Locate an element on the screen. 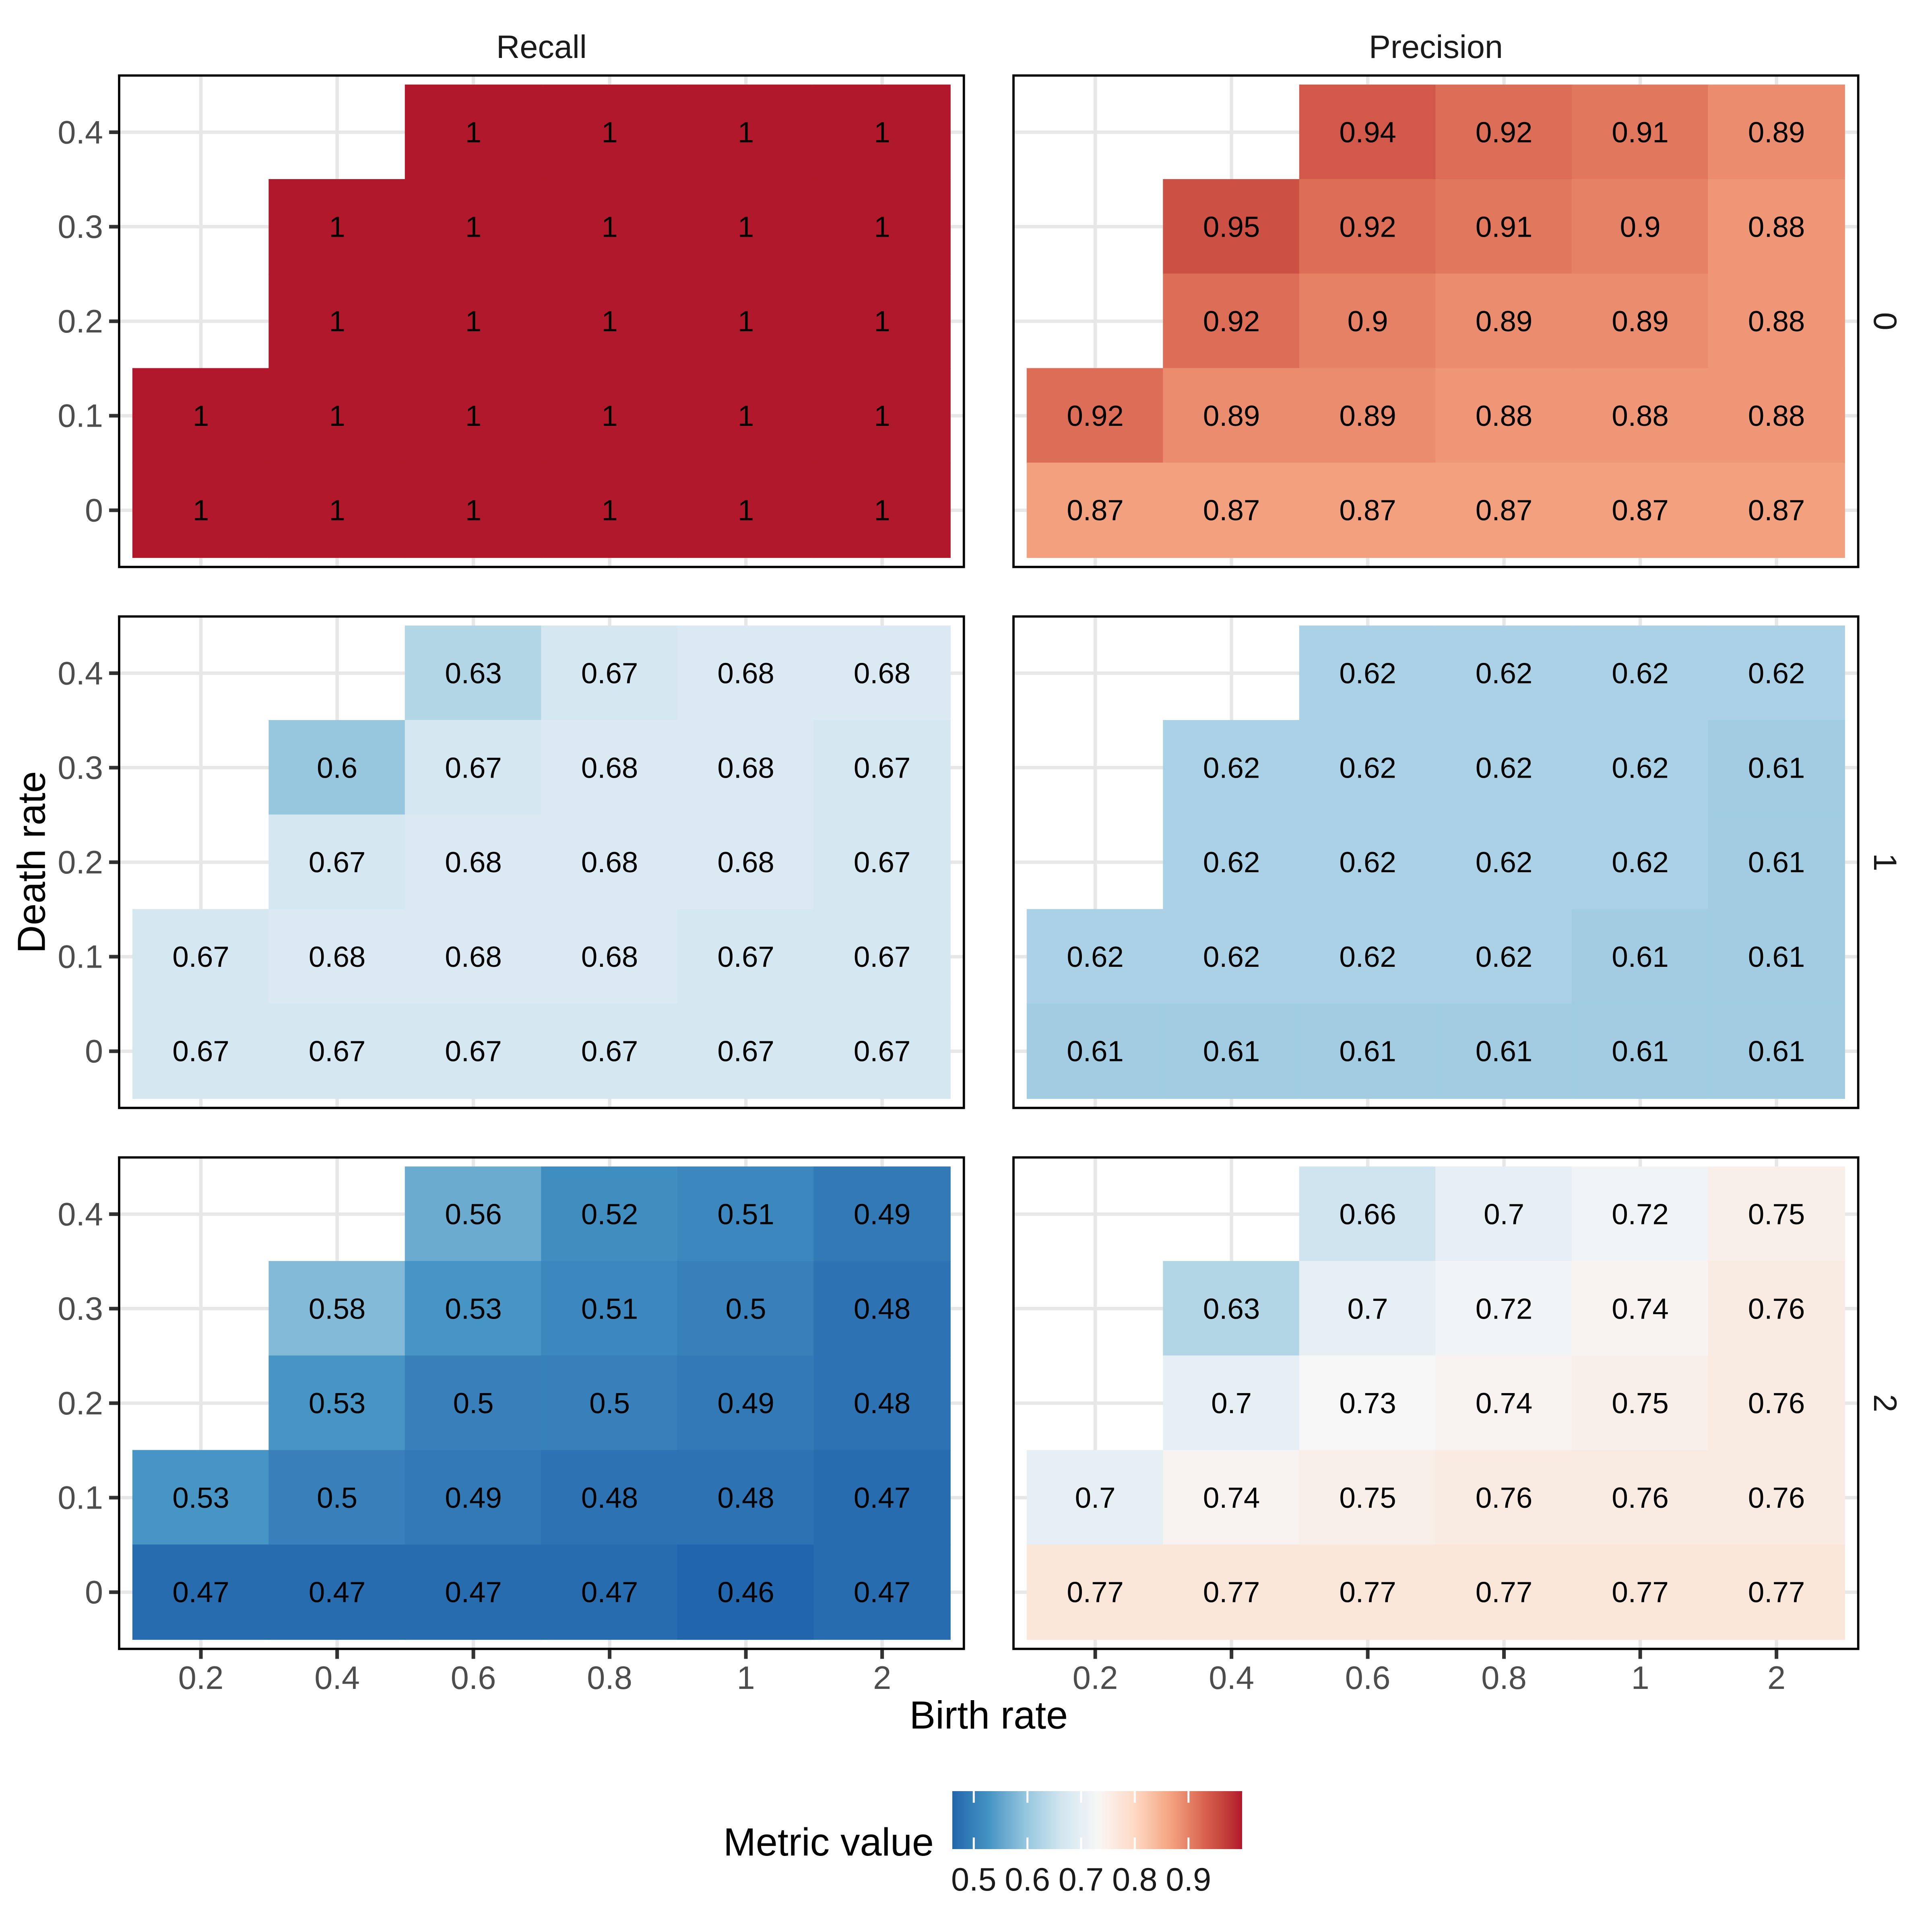 The image size is (1932, 1932). svg-text: 0.49 is located at coordinates (745, 1403).